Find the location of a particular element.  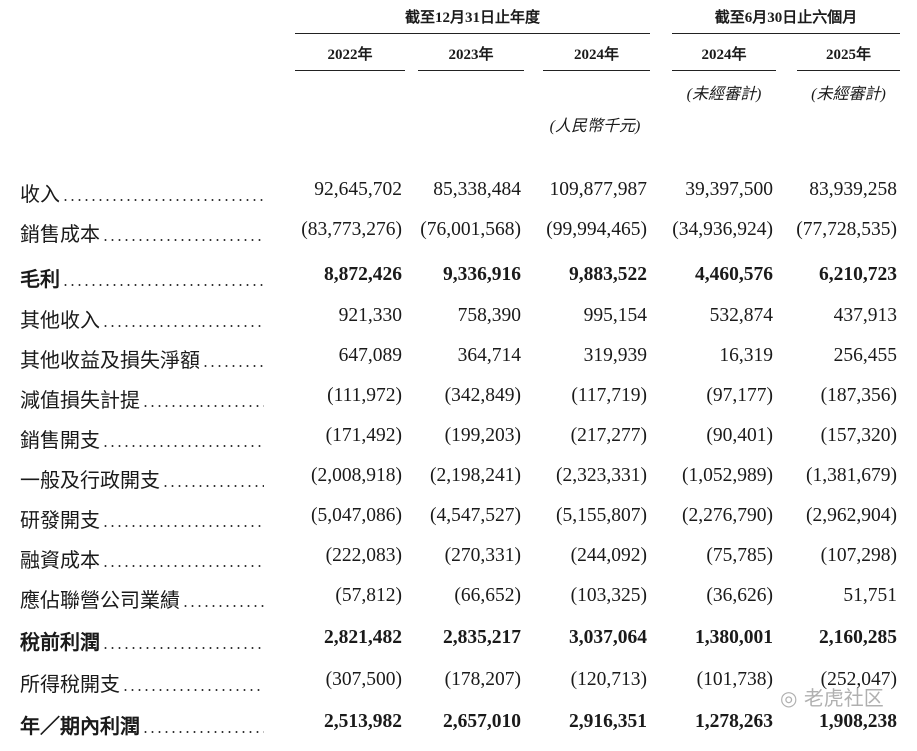

cell-value: 16,319 is located at coordinates (746, 355).